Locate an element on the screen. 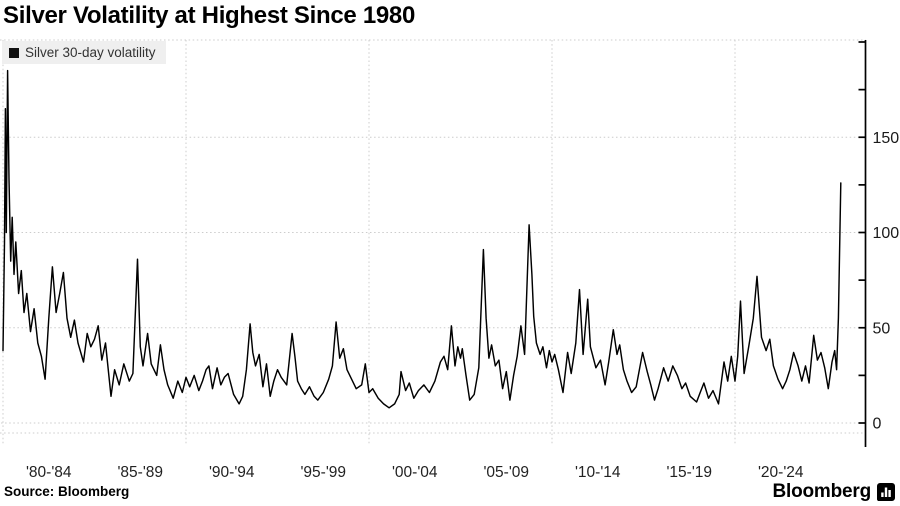 The height and width of the screenshot is (506, 900). x-tick-label: '15-'19 is located at coordinates (689, 472).